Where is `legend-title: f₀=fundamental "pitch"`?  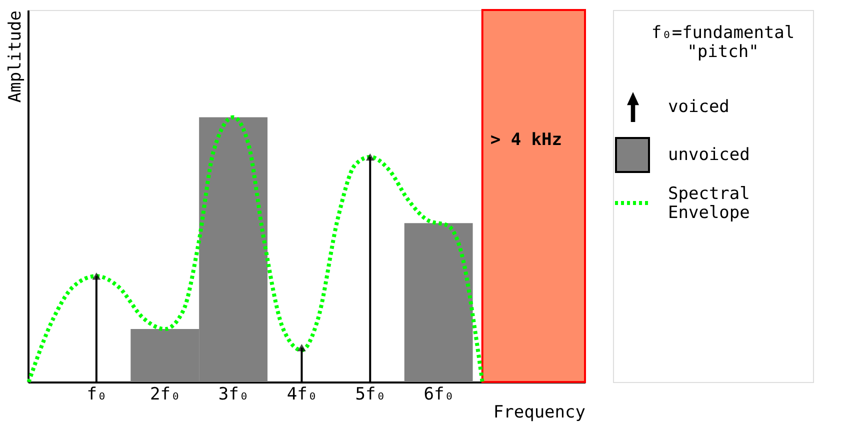 legend-title: f₀=fundamental "pitch" is located at coordinates (723, 42).